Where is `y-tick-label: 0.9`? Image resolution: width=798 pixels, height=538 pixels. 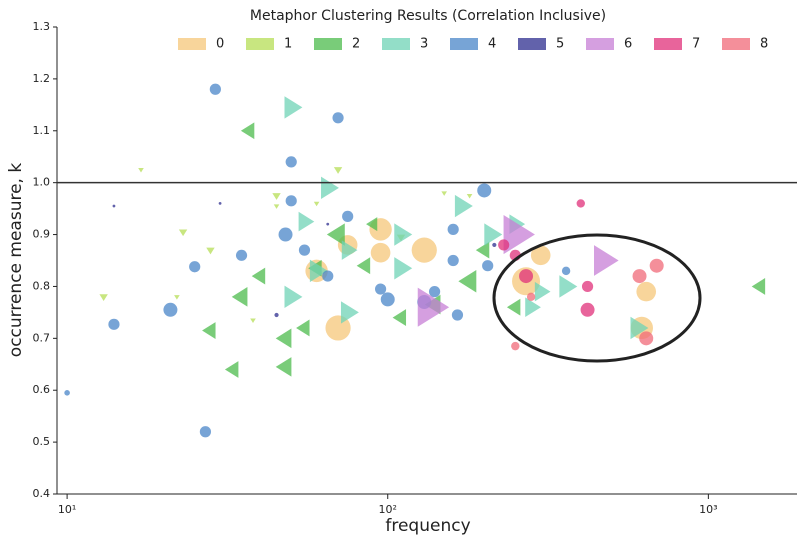 y-tick-label: 0.9 is located at coordinates (42, 234).